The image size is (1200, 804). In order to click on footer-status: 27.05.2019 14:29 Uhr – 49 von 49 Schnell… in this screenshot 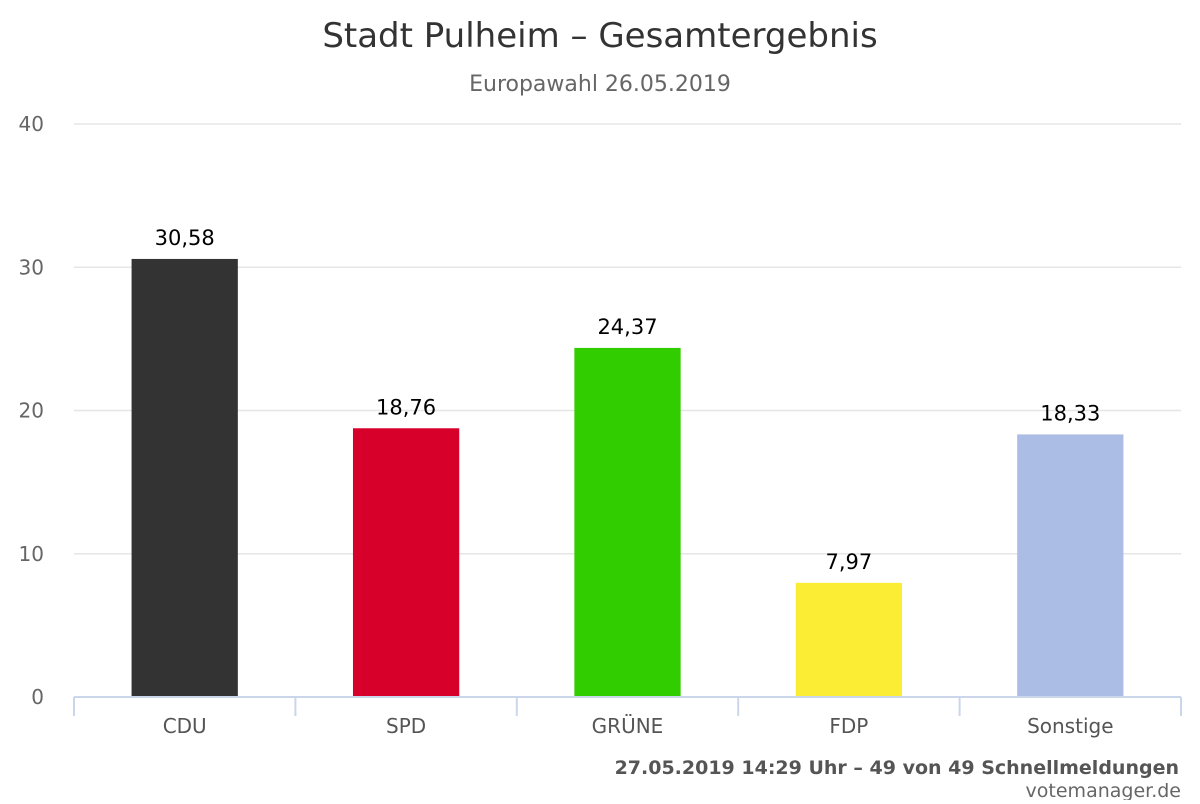, I will do `click(897, 768)`.